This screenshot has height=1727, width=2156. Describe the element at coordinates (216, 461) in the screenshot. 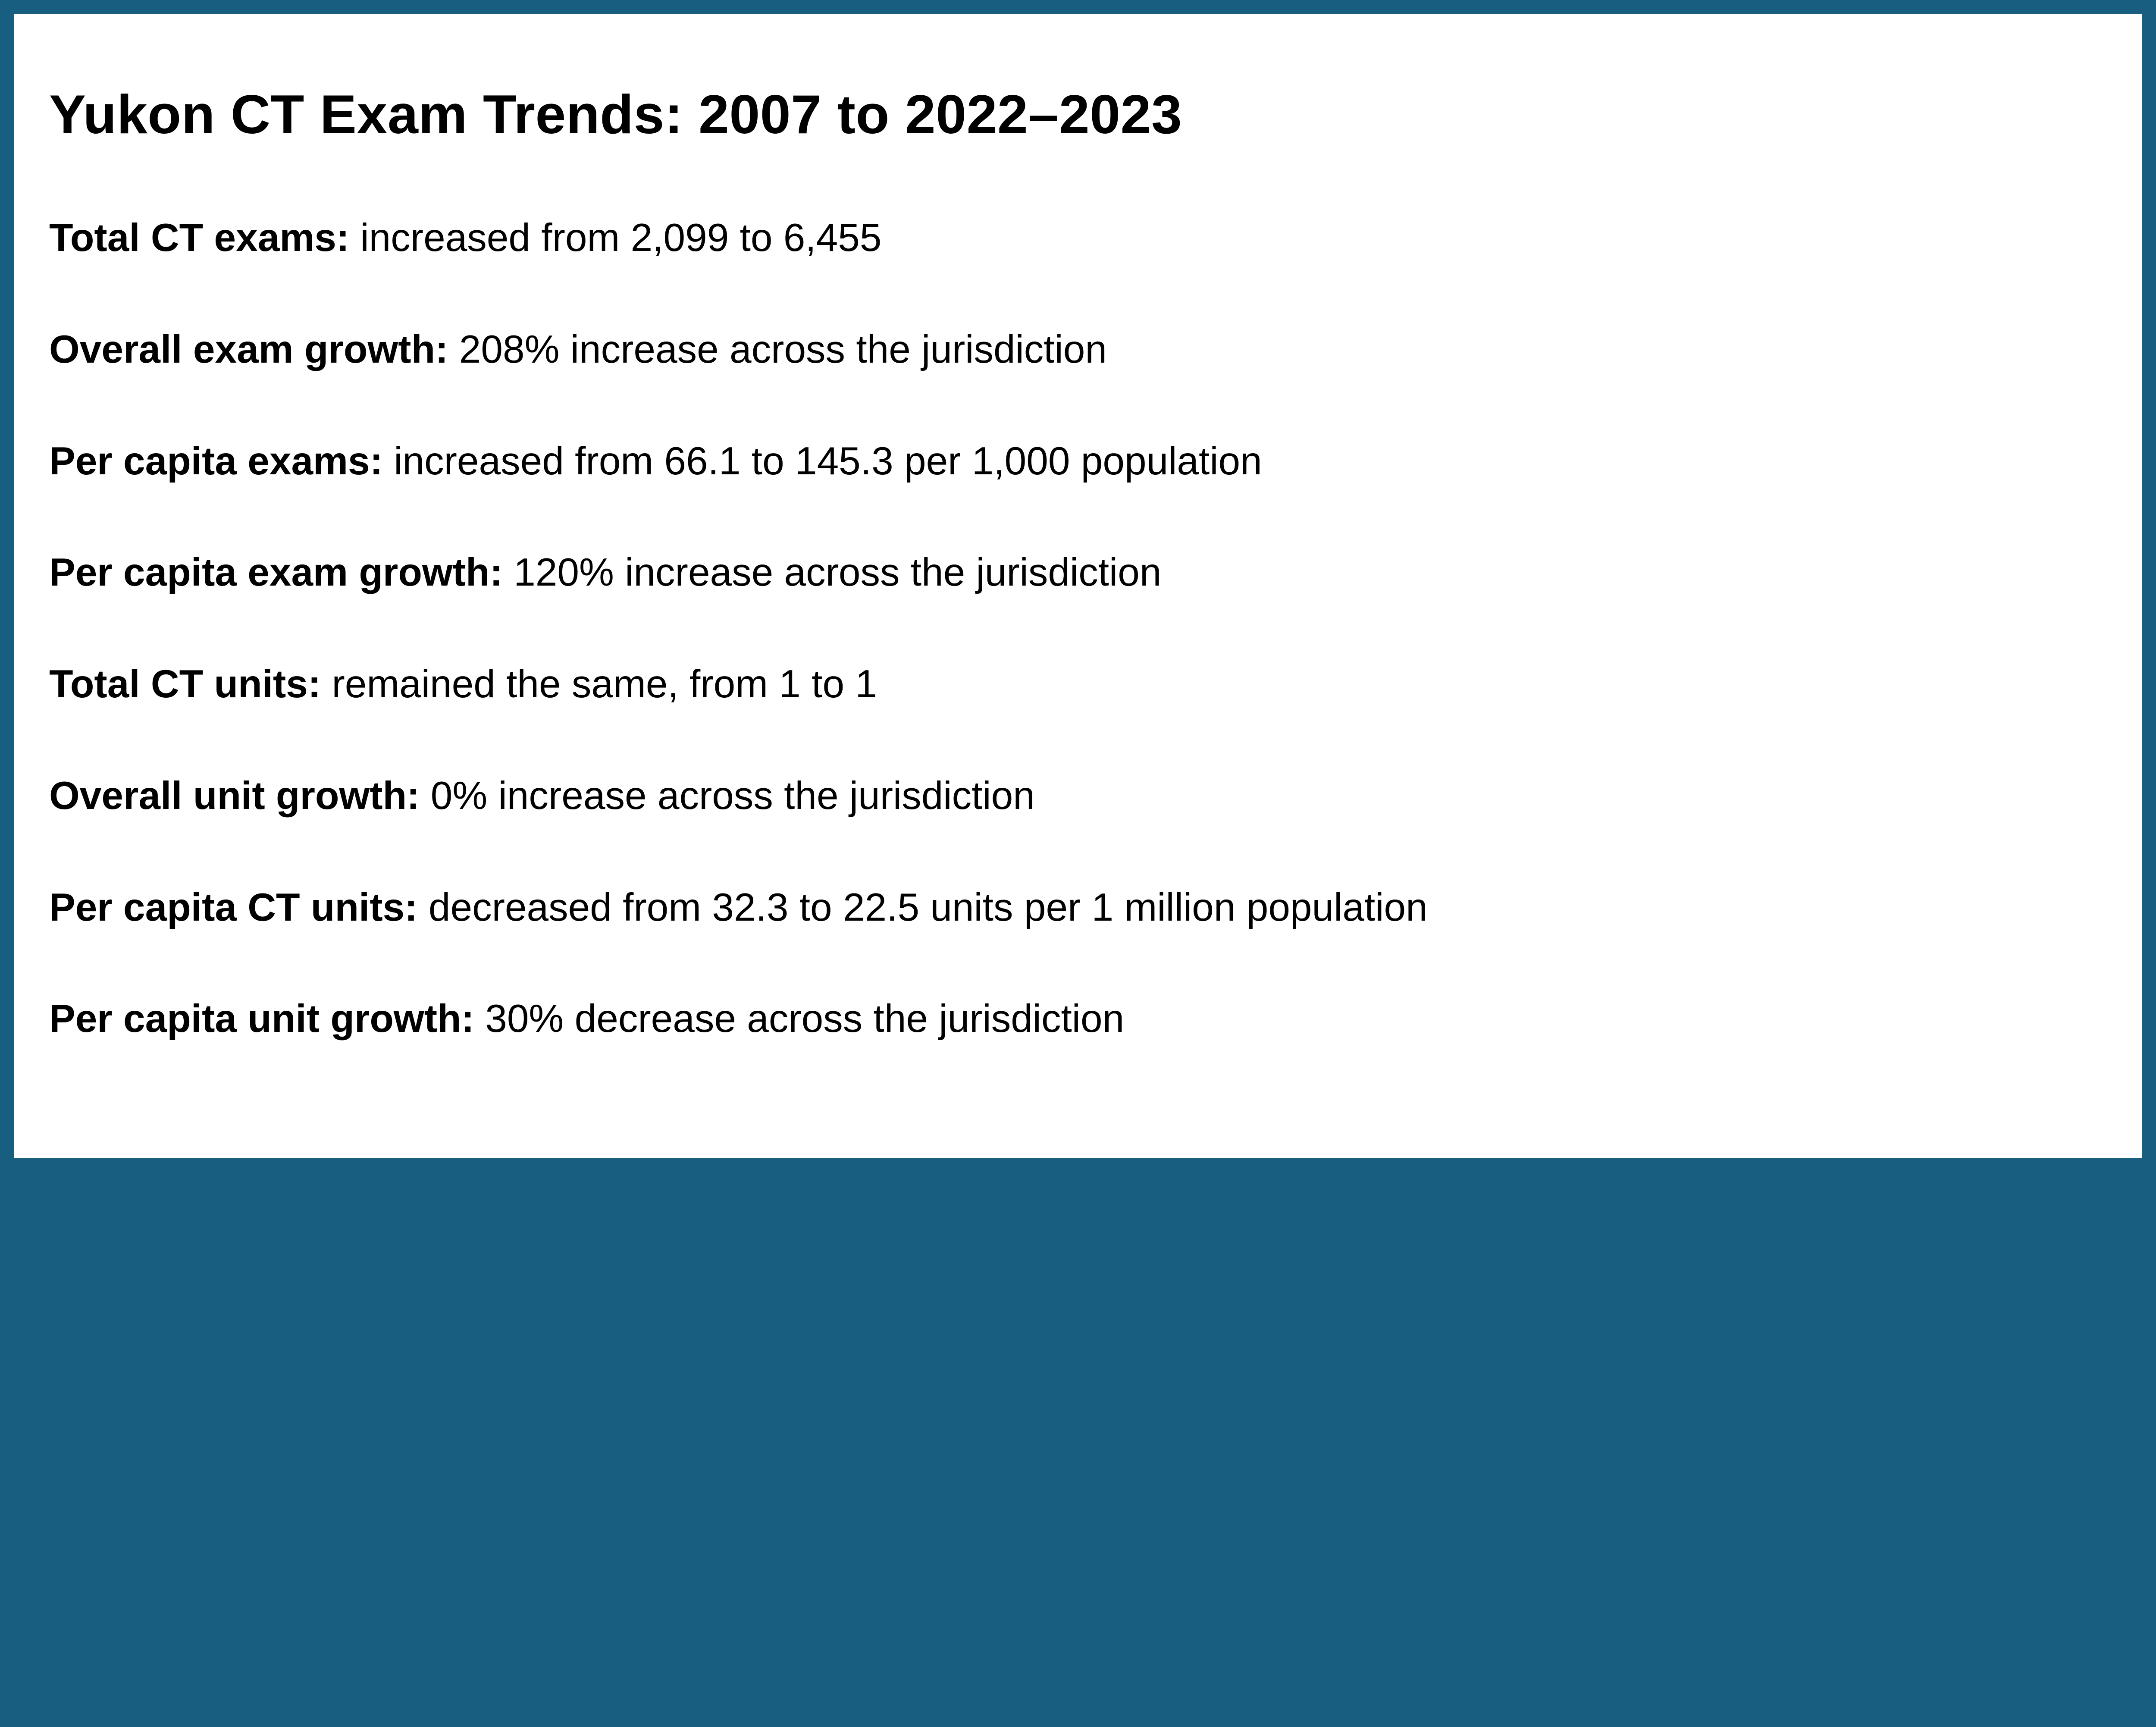

I see `stat-label: Per capita exams:` at that location.